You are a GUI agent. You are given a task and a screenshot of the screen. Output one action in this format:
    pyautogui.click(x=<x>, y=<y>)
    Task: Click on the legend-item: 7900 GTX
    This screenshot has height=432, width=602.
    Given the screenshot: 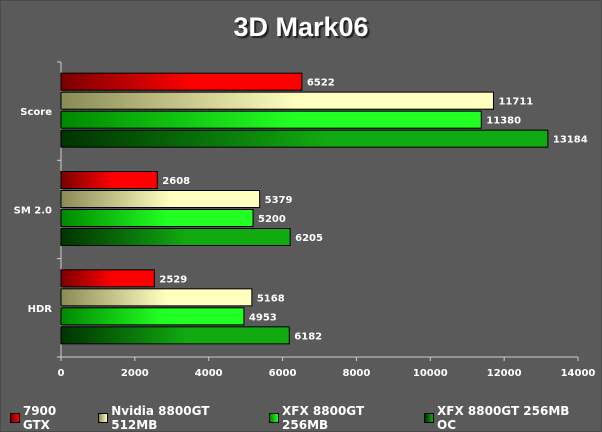 What is the action you would take?
    pyautogui.click(x=48, y=418)
    